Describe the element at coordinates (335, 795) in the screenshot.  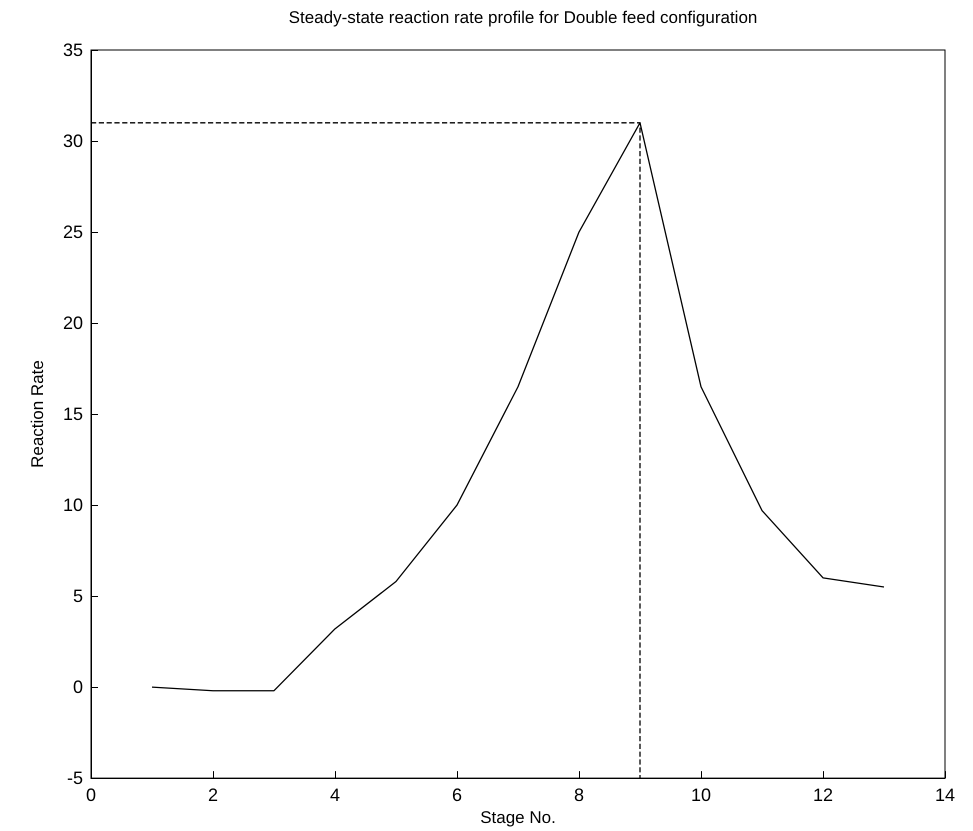
I see `x-tick-label: 4` at that location.